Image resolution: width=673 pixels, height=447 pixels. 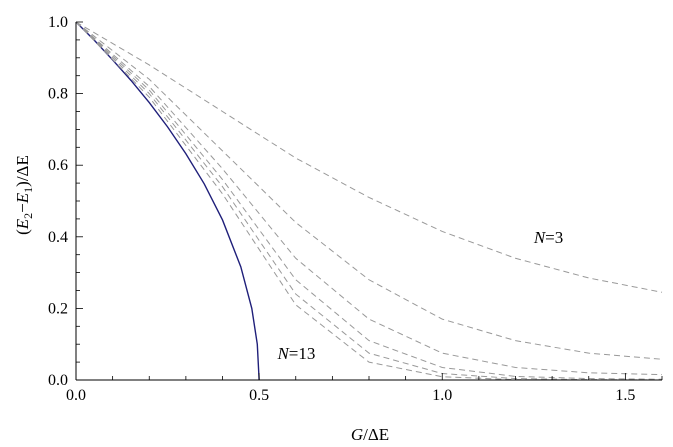 I want to click on y-tick-label: 0.2, so click(x=58, y=308).